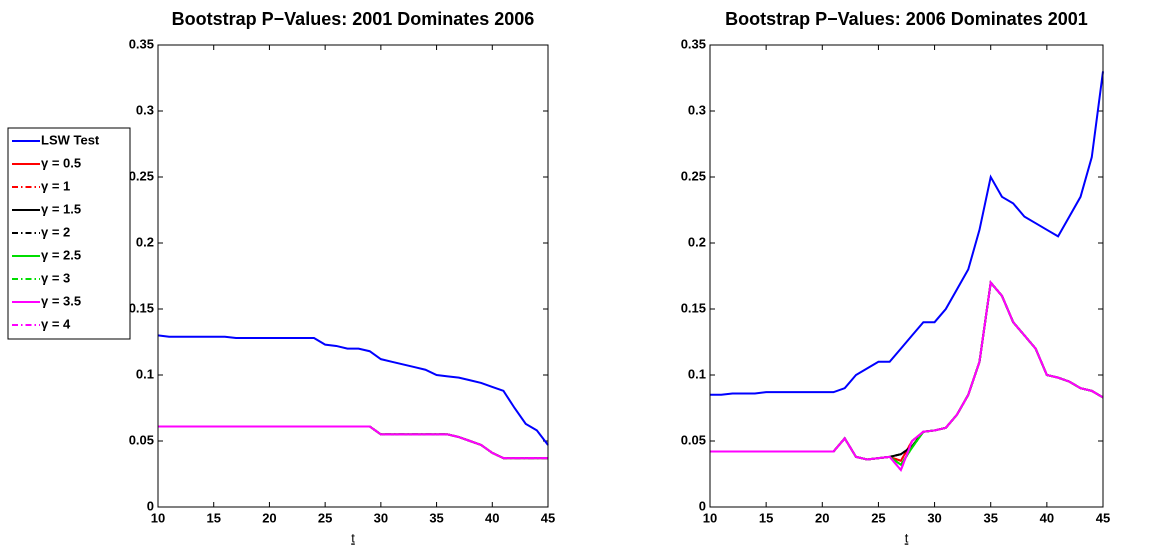 Image resolution: width=1149 pixels, height=552 pixels. I want to click on legend-label: γ = 3.5, so click(61, 300).